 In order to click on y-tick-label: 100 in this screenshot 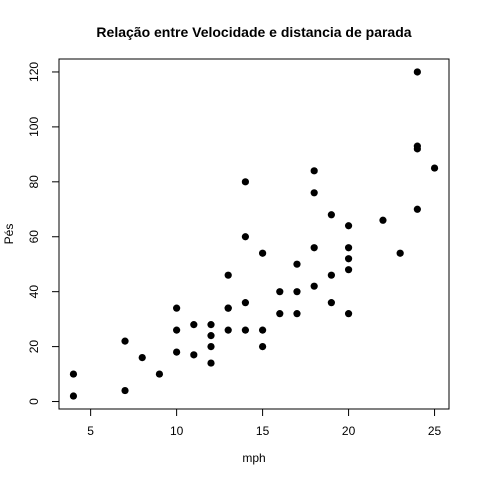, I will do `click(34, 127)`.